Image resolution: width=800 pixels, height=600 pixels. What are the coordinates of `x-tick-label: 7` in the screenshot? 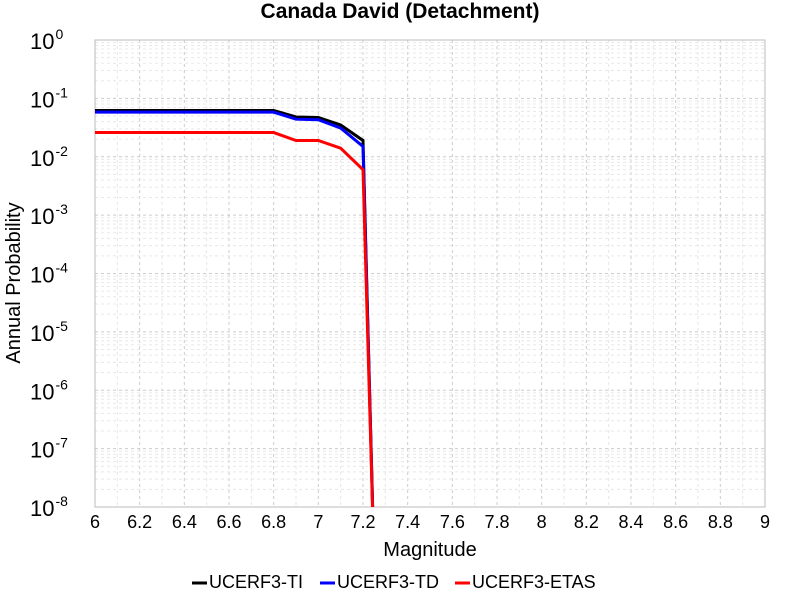 It's located at (318, 522).